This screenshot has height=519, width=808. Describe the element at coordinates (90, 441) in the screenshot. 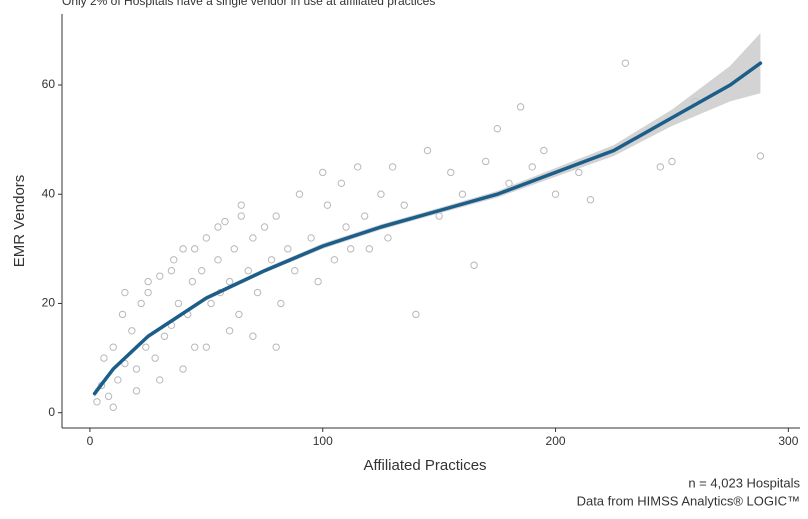

I see `x-tick-label: 0` at that location.